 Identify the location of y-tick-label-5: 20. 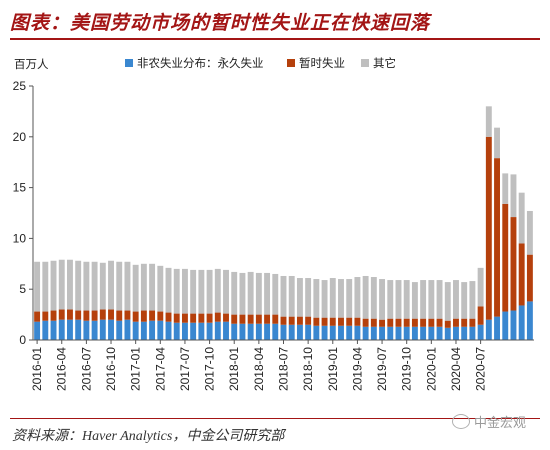
(20, 137).